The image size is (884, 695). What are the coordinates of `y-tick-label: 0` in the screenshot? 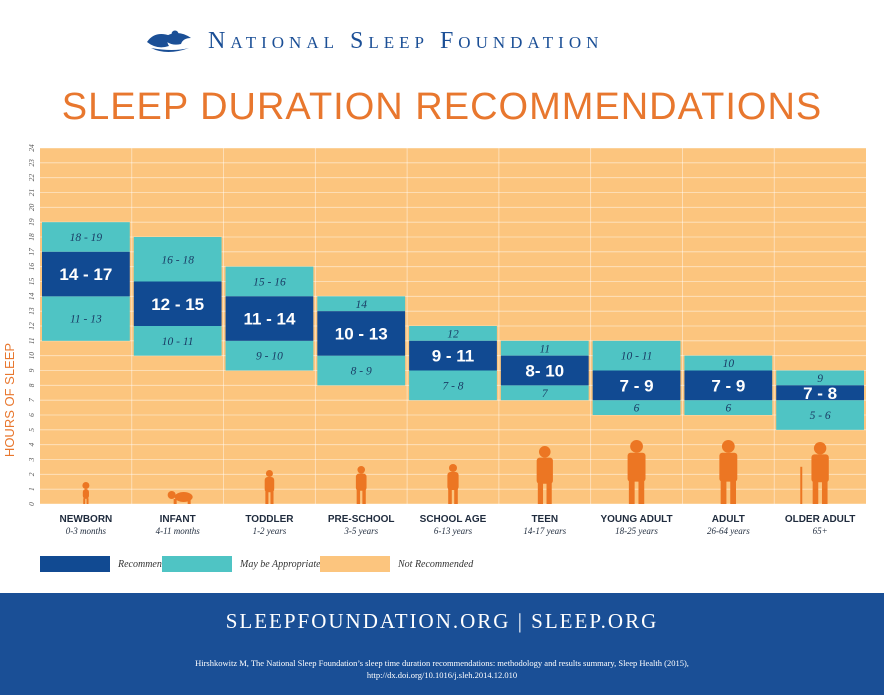 It's located at (31, 504).